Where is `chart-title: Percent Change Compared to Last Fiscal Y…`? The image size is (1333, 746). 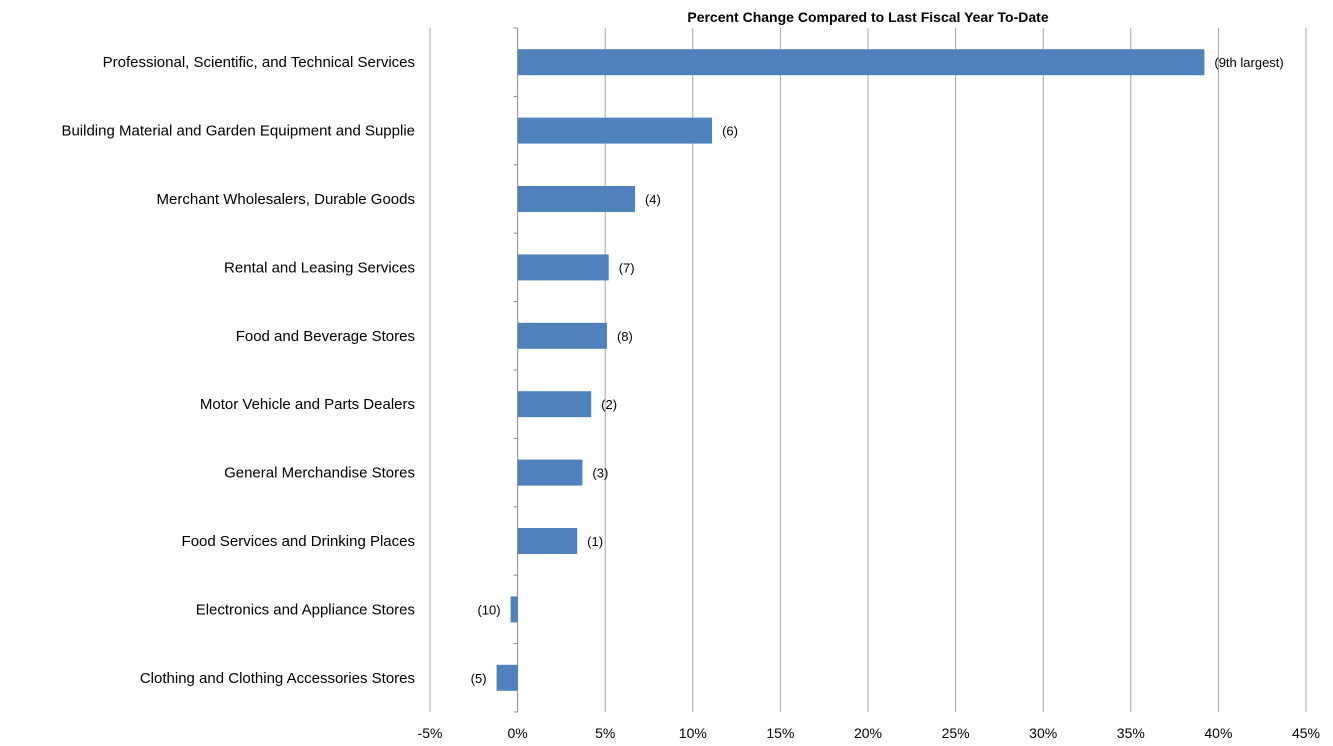 chart-title: Percent Change Compared to Last Fiscal Y… is located at coordinates (867, 17).